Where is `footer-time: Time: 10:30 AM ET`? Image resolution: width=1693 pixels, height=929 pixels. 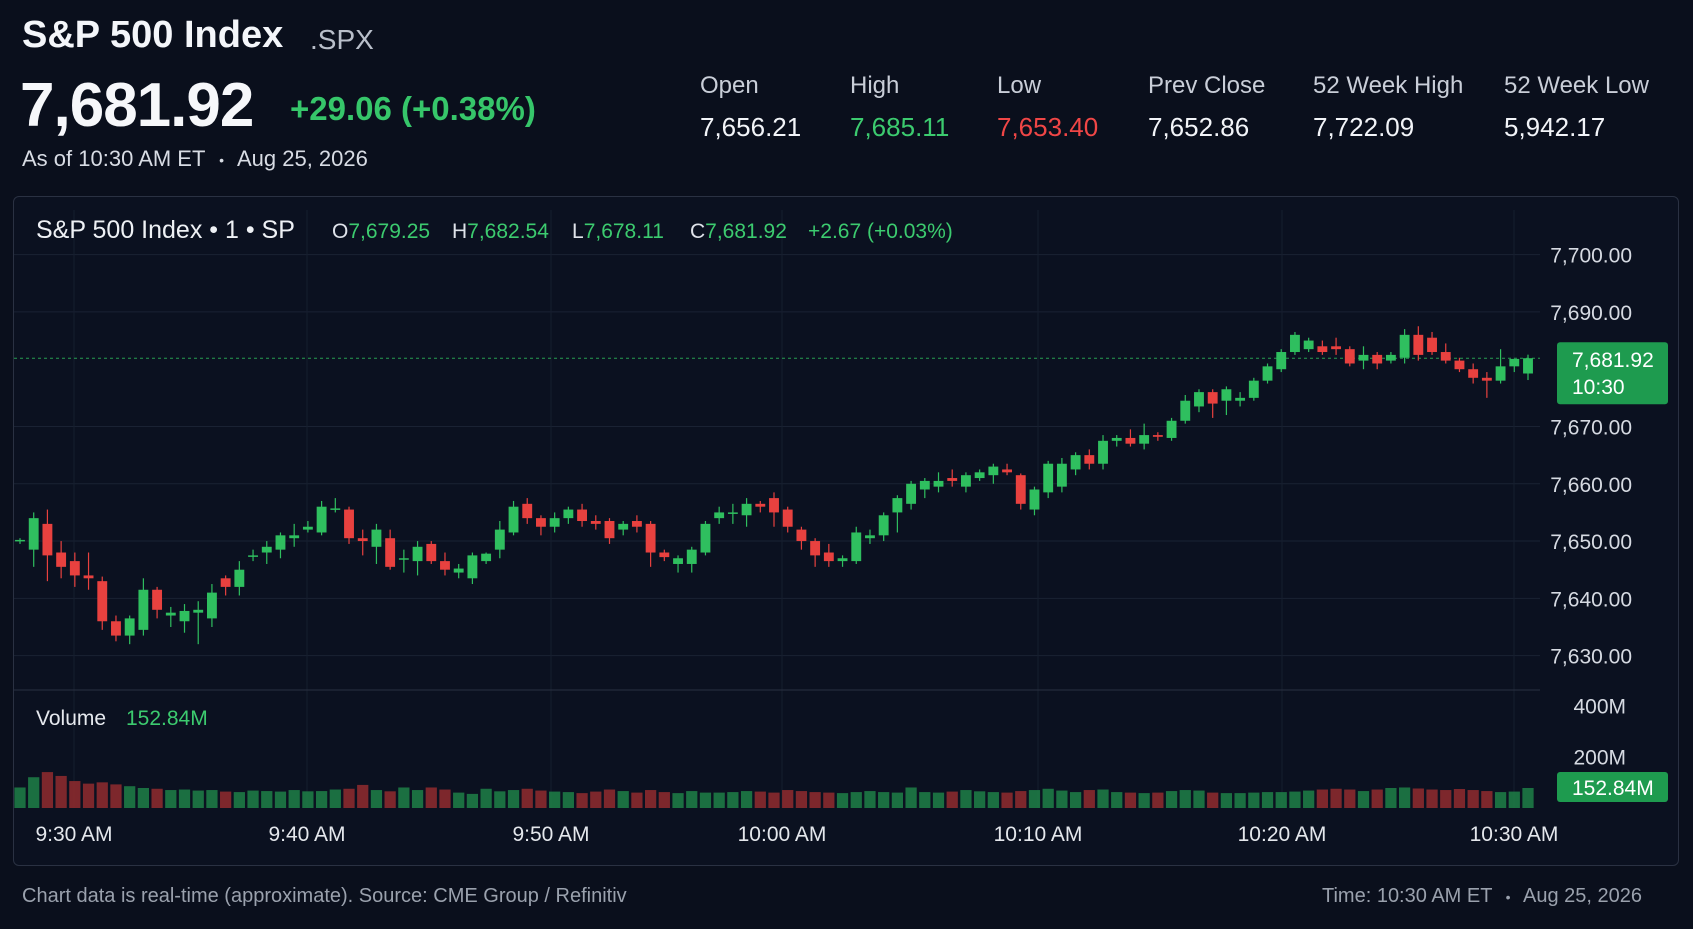
footer-time: Time: 10:30 AM ET is located at coordinates (1407, 896).